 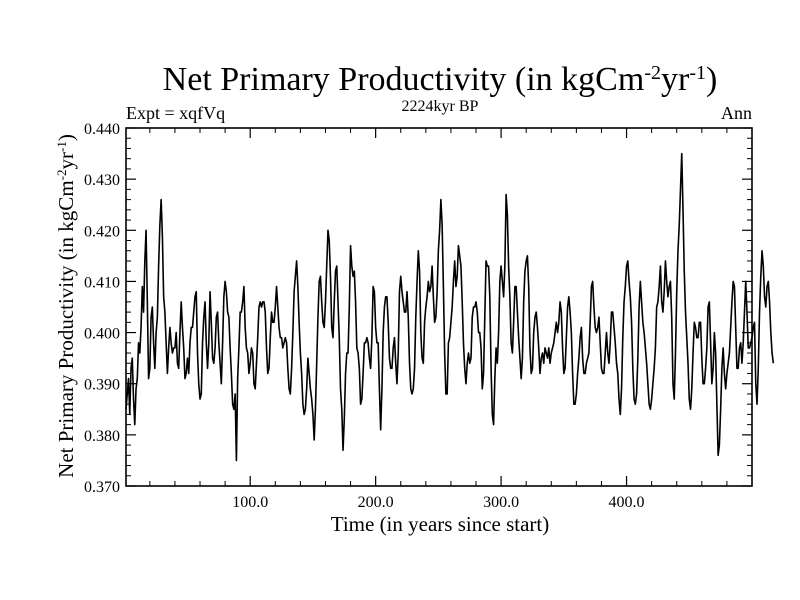 What do you see at coordinates (102, 487) in the screenshot?
I see `y-tick-label: 0.370` at bounding box center [102, 487].